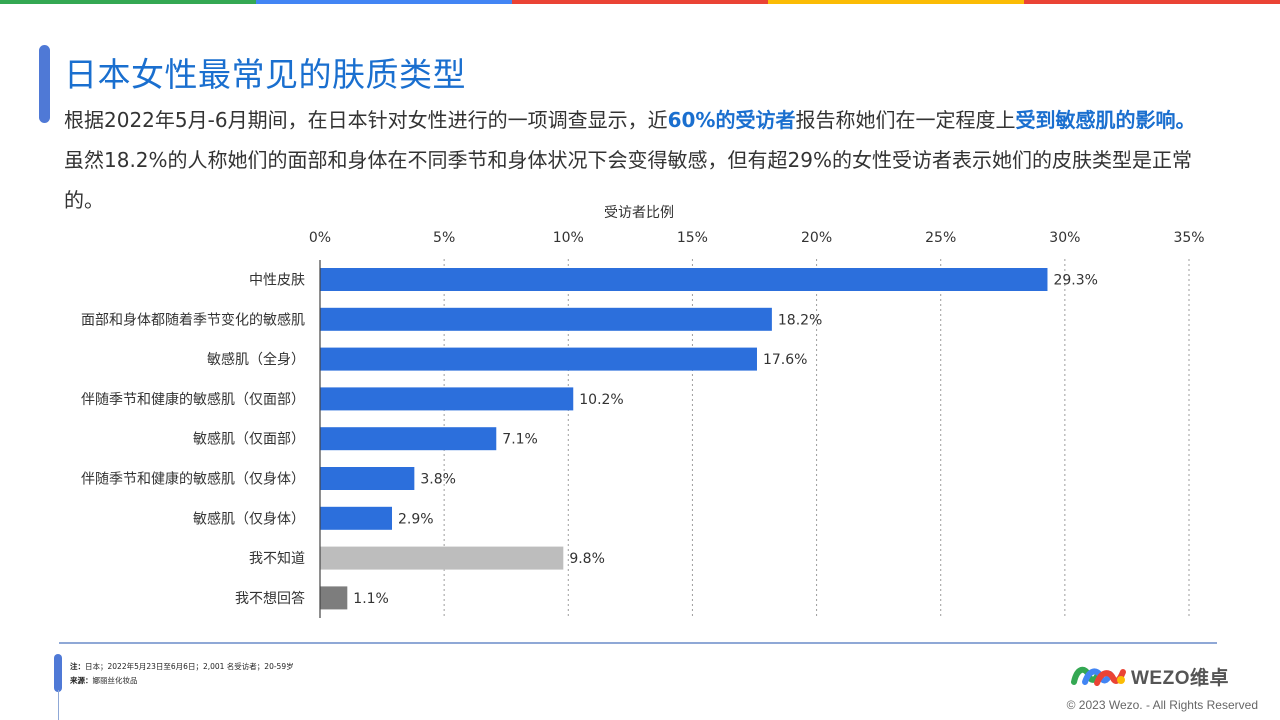 The width and height of the screenshot is (1280, 720). Describe the element at coordinates (800, 320) in the screenshot. I see `data-label: 18.2%` at that location.